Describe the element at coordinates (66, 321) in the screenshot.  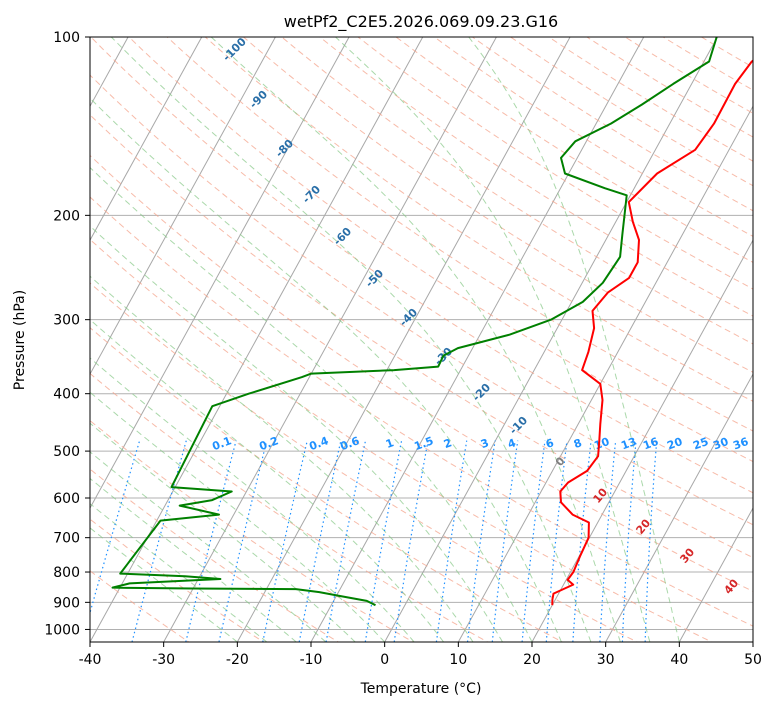
I see `y-tick-label: 300` at that location.